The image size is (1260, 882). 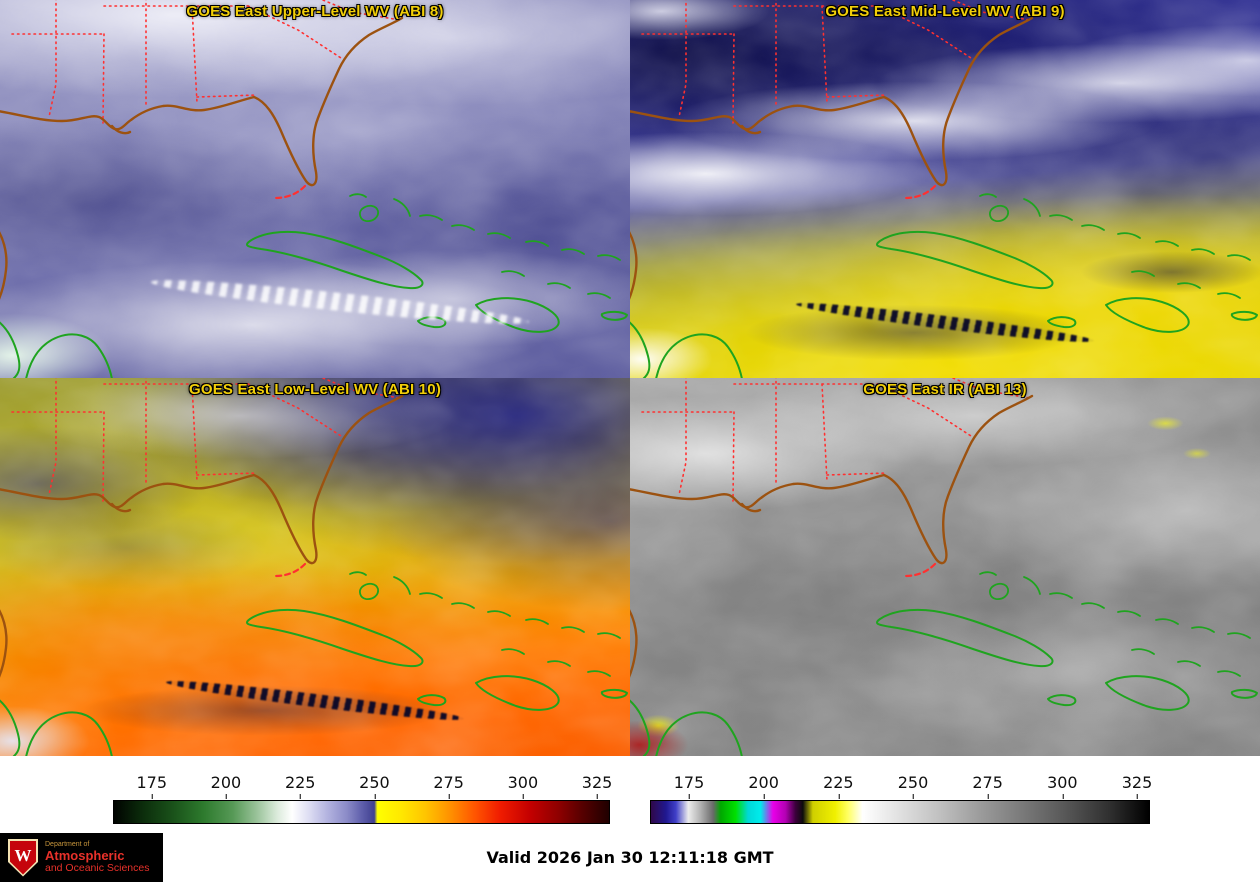 I want to click on ir-colorbar-ticks: 175 200 225 250 275 300 325, so click(x=901, y=786).